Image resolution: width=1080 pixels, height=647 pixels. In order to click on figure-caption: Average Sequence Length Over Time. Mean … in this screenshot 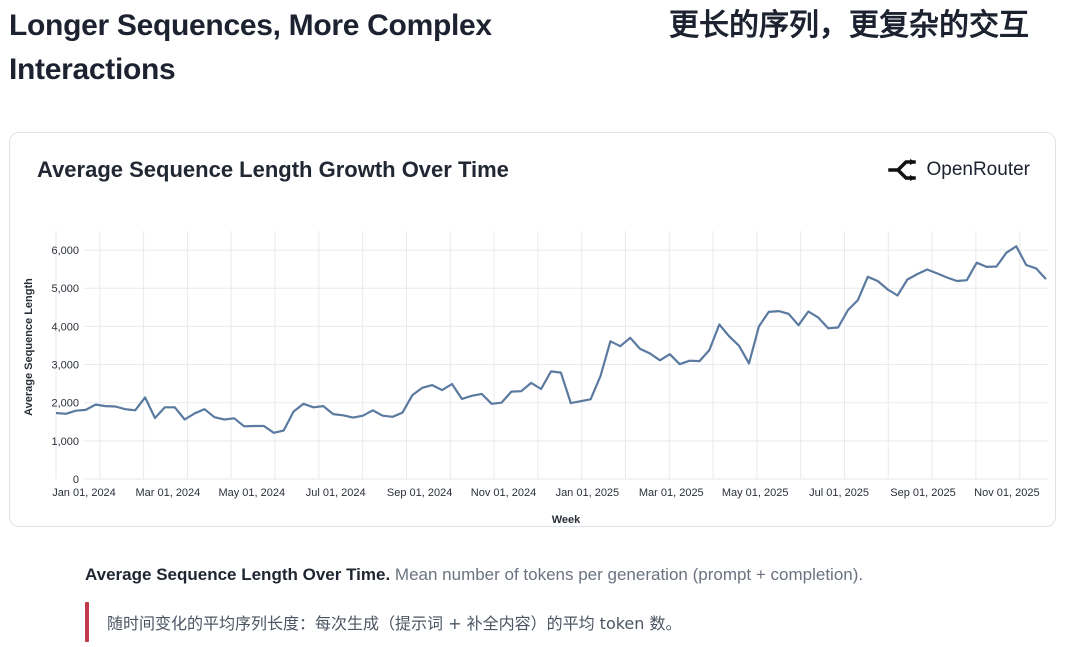, I will do `click(565, 575)`.